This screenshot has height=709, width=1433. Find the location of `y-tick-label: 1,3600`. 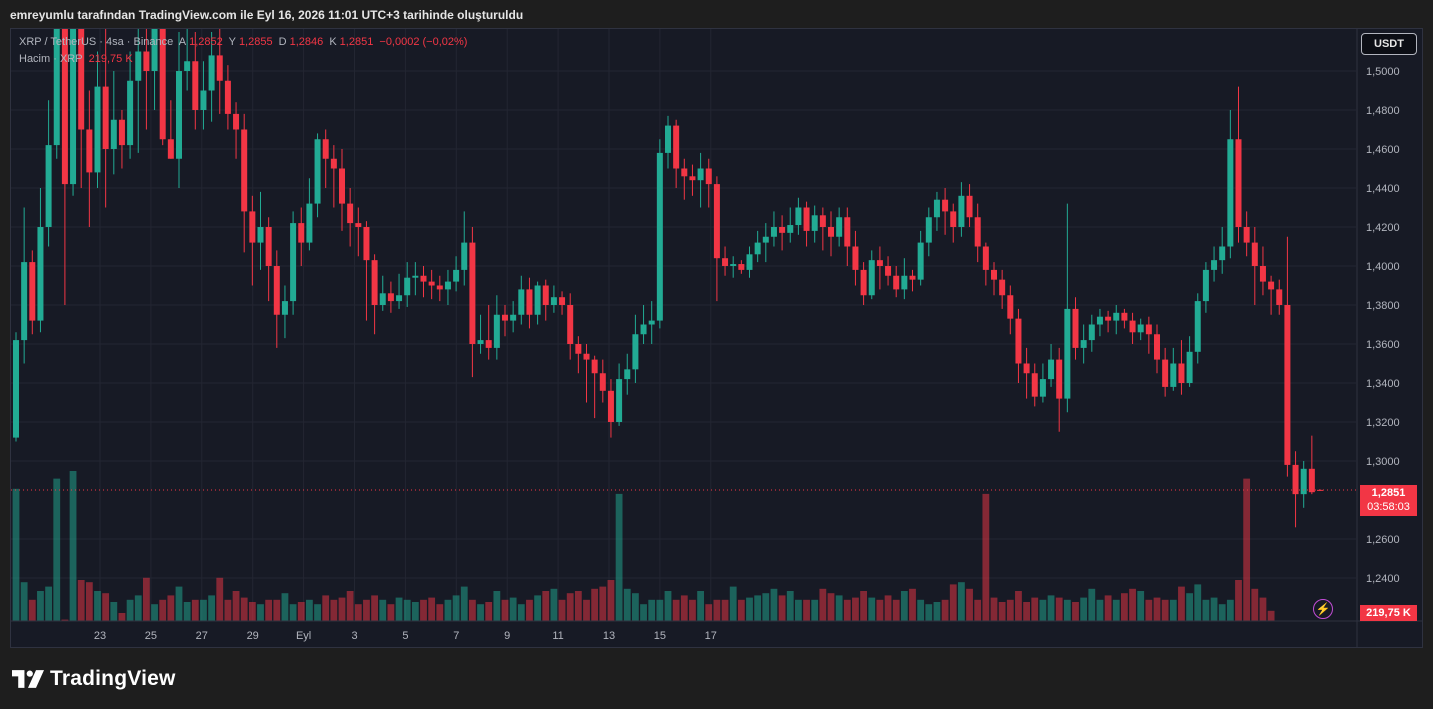

y-tick-label: 1,3600 is located at coordinates (1383, 345).